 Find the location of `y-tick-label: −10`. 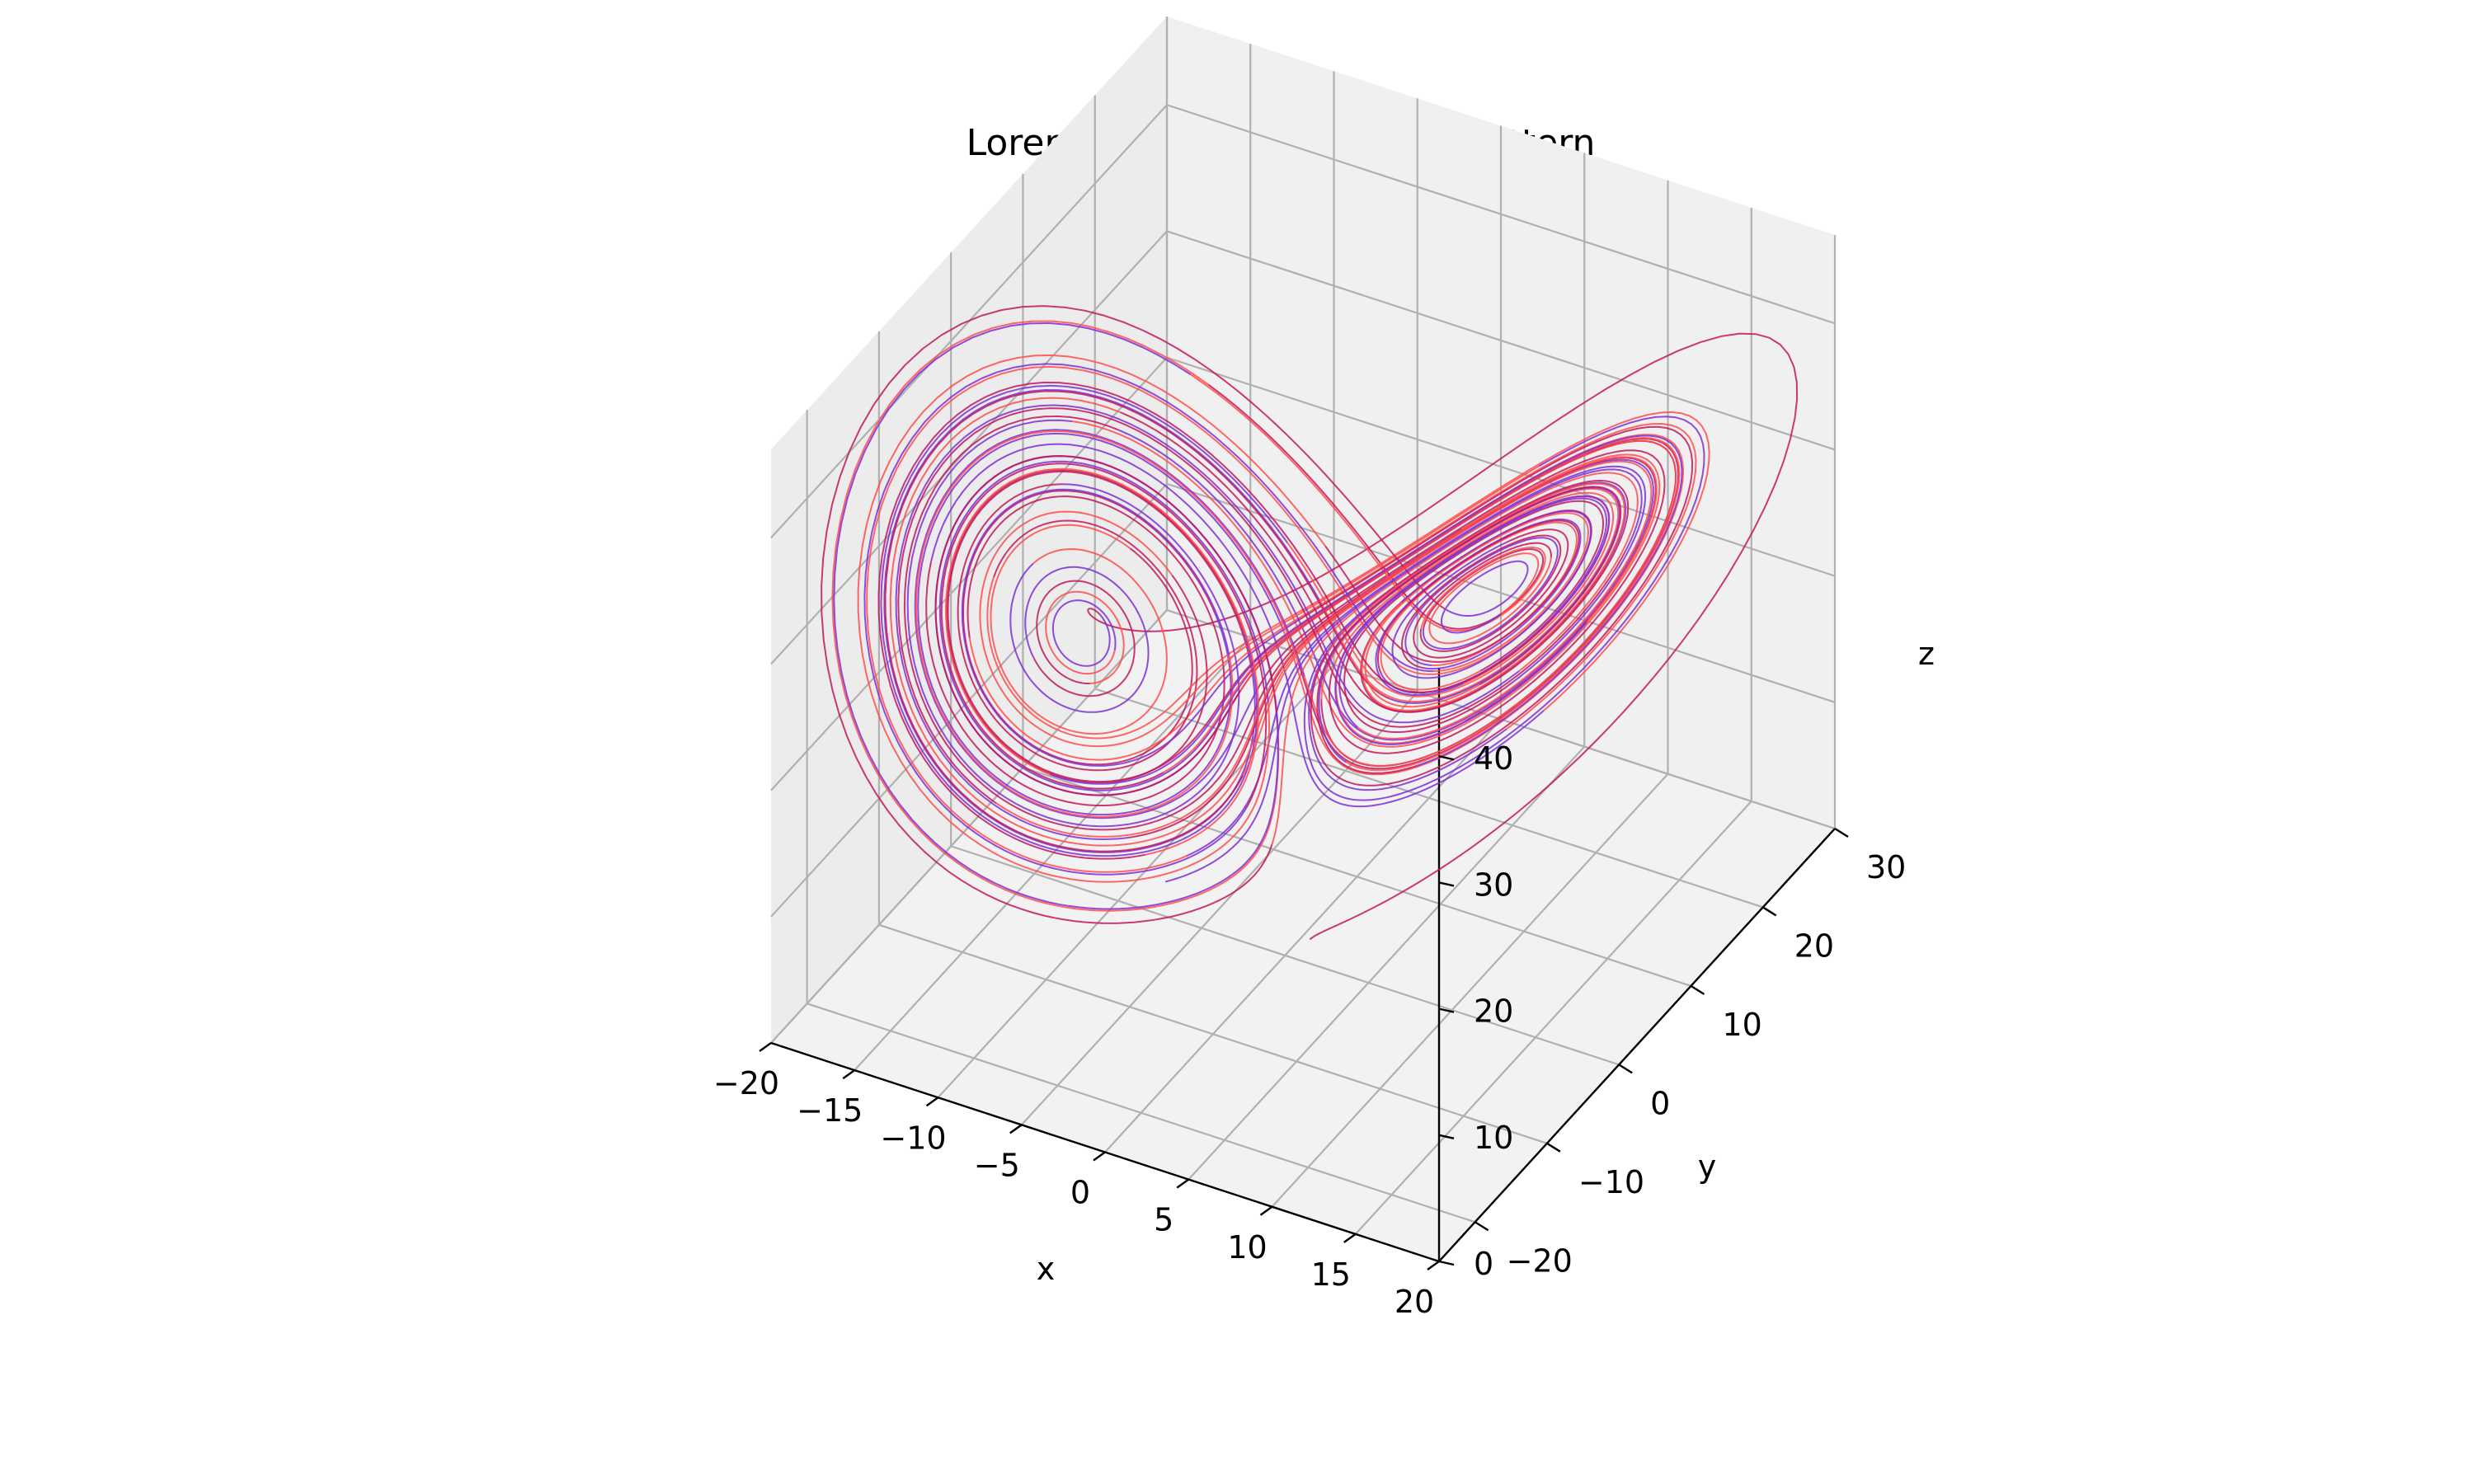

y-tick-label: −10 is located at coordinates (1611, 1182).